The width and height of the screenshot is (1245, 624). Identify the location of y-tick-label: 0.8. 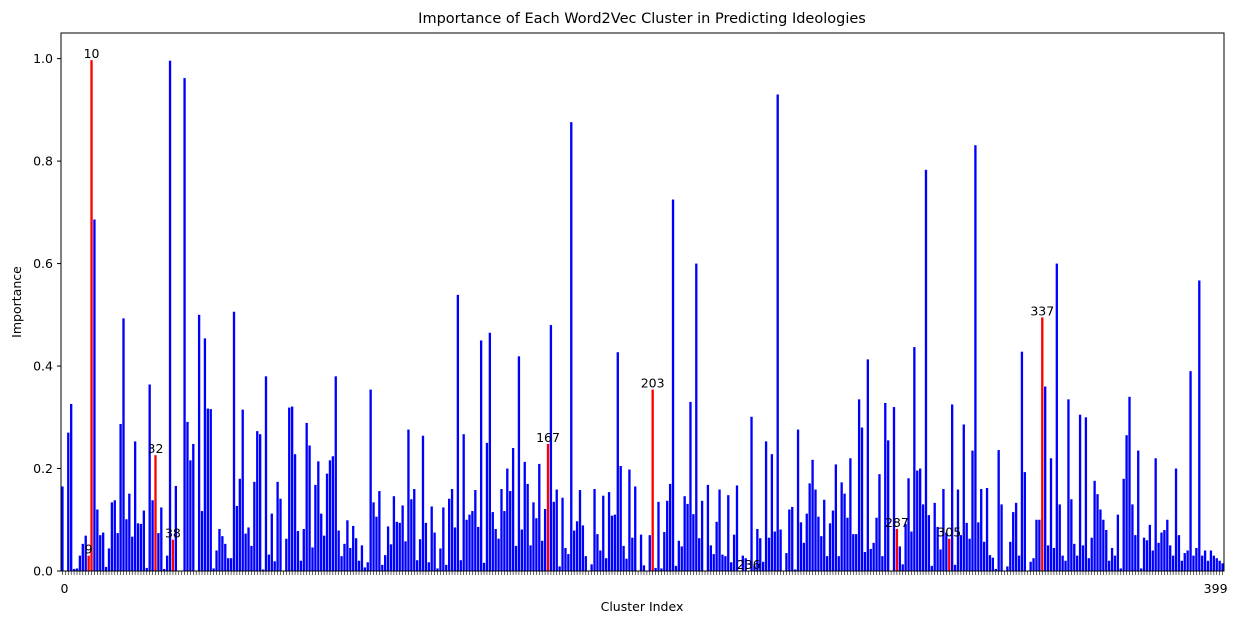
(43, 161).